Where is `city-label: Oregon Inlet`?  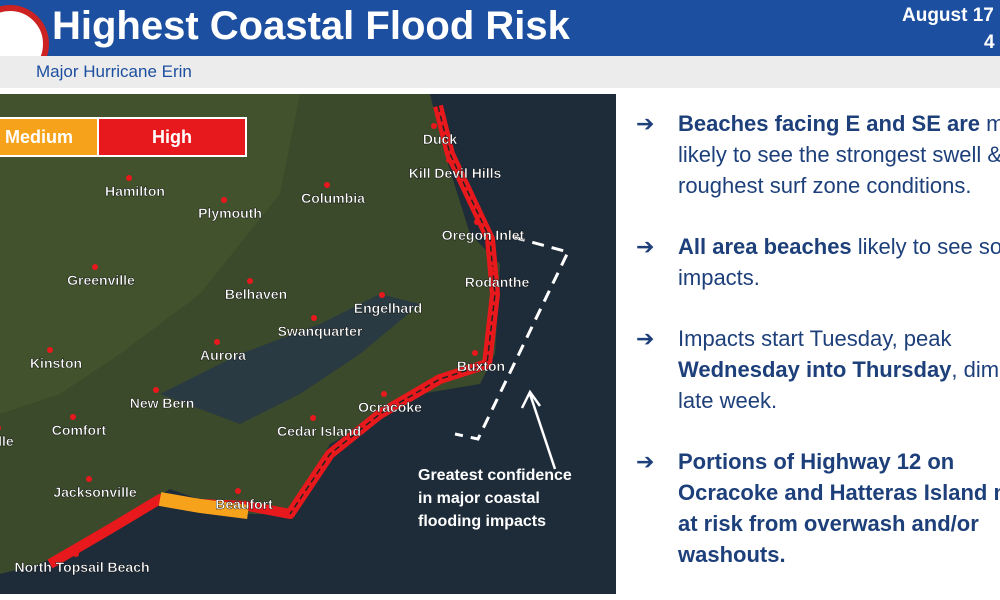 city-label: Oregon Inlet is located at coordinates (483, 235).